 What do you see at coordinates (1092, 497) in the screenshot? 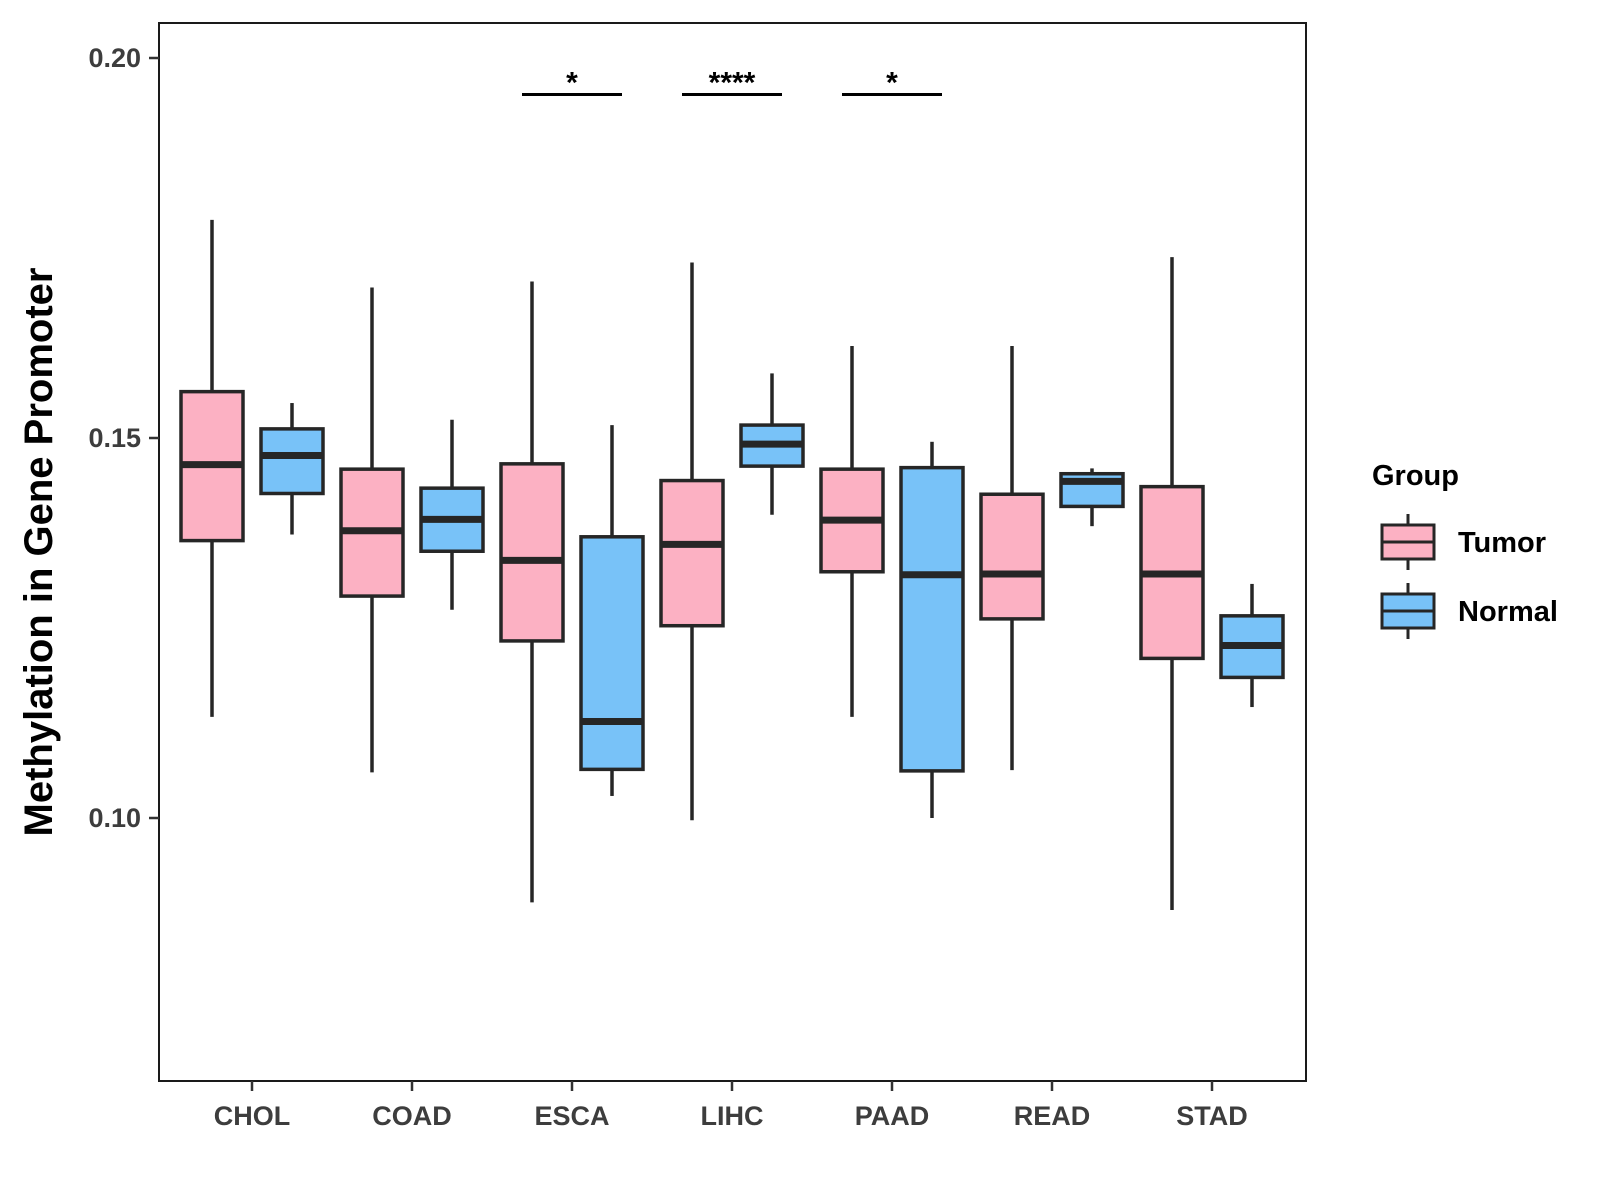
I see `box-normal-read` at bounding box center [1092, 497].